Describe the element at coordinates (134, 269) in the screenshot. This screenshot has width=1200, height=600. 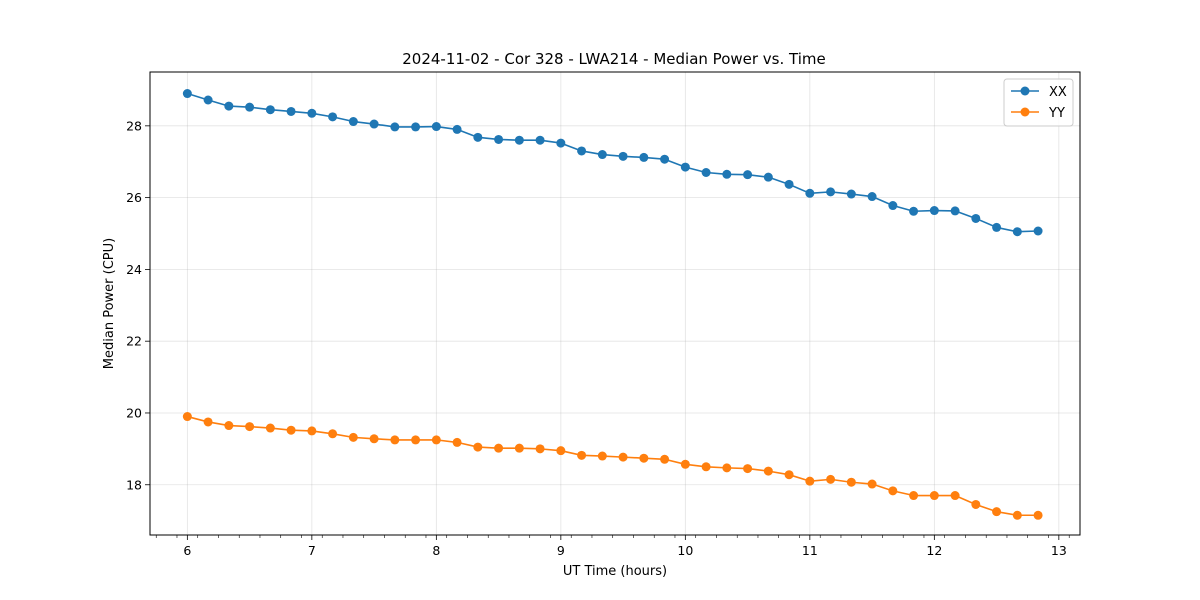
I see `y-tick-label: 24` at that location.